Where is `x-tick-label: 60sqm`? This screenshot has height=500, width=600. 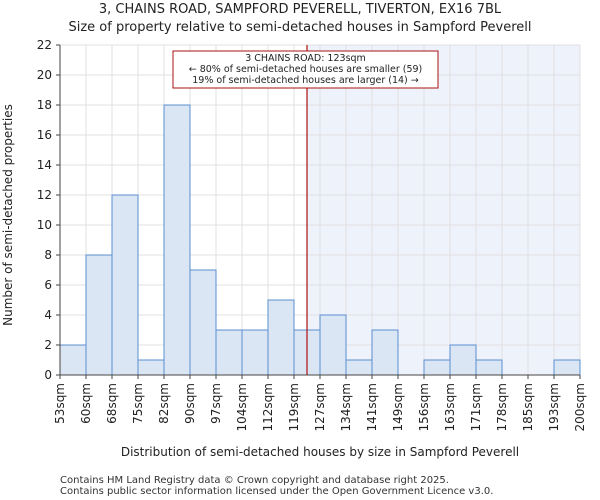 x-tick-label: 60sqm is located at coordinates (86, 403).